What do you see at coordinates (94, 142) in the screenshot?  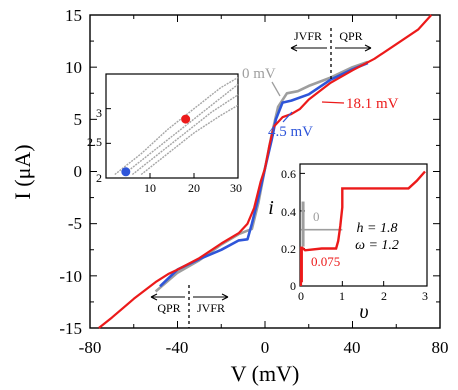 I see `inset-1-y-tick-label: 2.5` at bounding box center [94, 142].